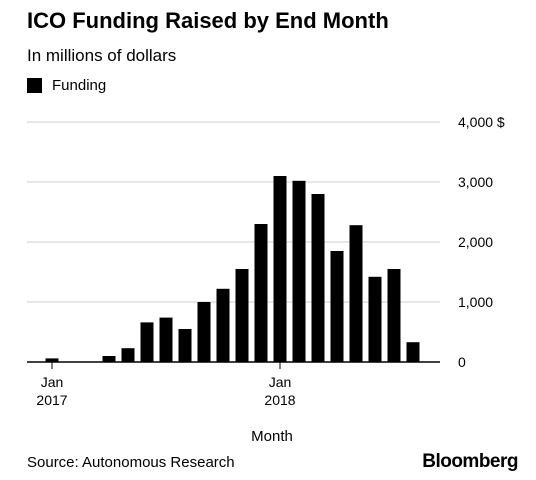 This screenshot has width=536, height=480. Describe the element at coordinates (462, 362) in the screenshot. I see `y-tick-label: 0` at that location.